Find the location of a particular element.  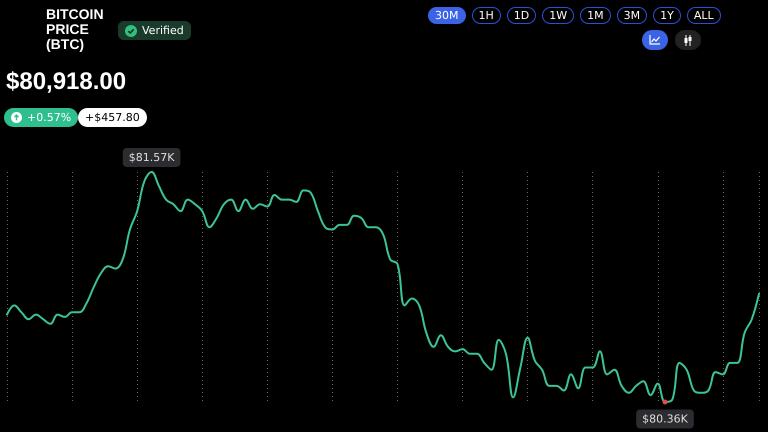

text: 1Y is located at coordinates (667, 15).